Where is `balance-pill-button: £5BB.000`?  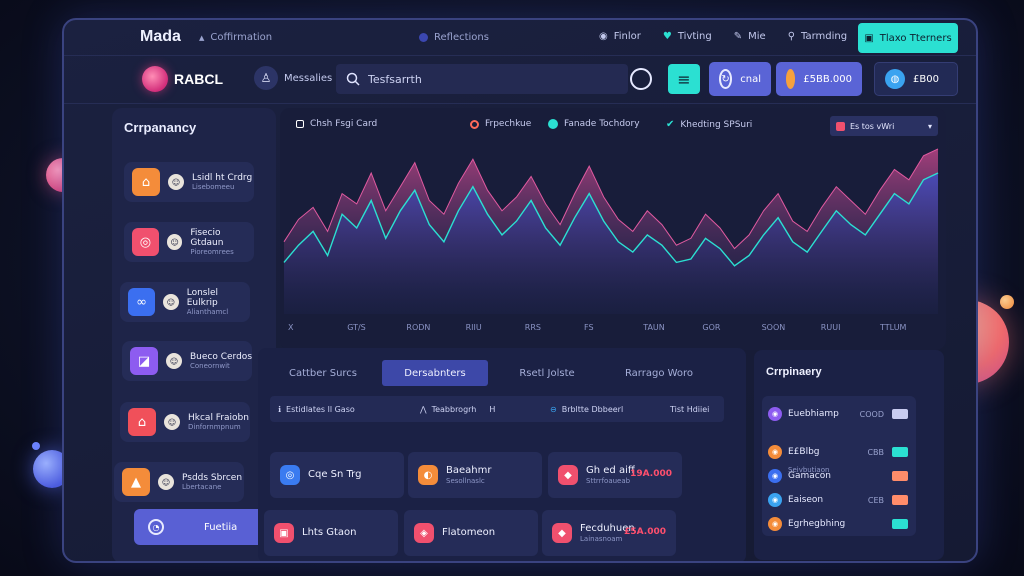 balance-pill-button: £5BB.000 is located at coordinates (819, 79).